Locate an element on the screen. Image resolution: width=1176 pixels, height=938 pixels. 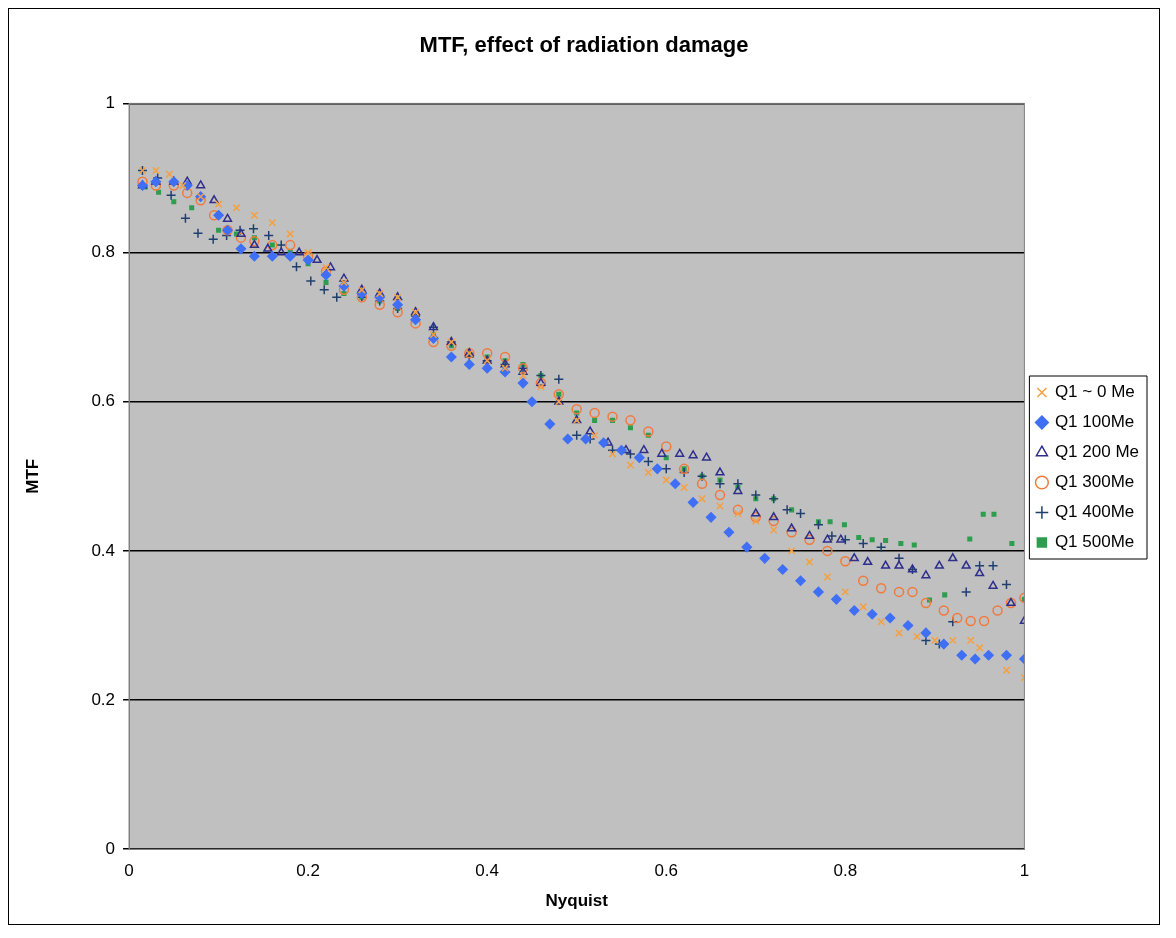
x-tick-label: 0.4 is located at coordinates (487, 871).